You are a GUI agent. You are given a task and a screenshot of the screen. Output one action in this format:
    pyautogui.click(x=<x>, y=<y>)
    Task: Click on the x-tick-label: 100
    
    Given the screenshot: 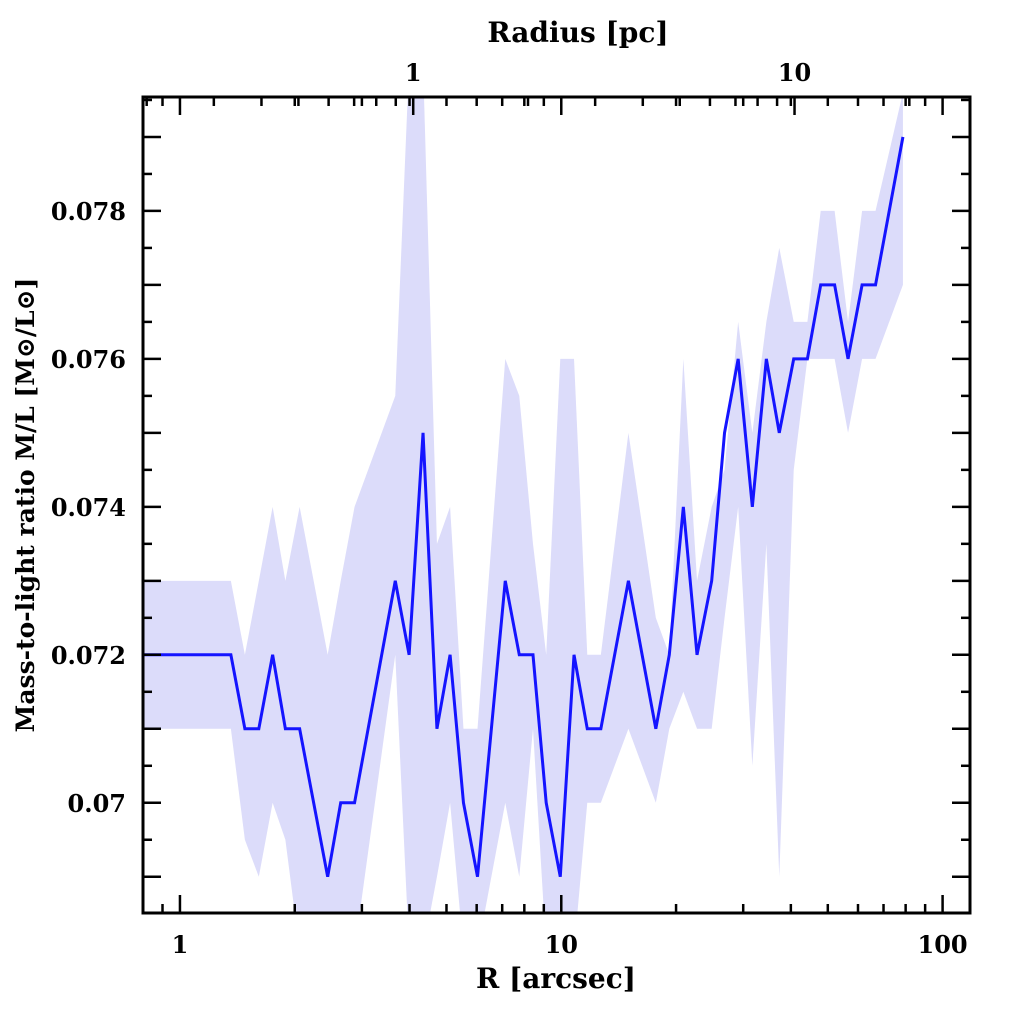 What is the action you would take?
    pyautogui.click(x=943, y=944)
    